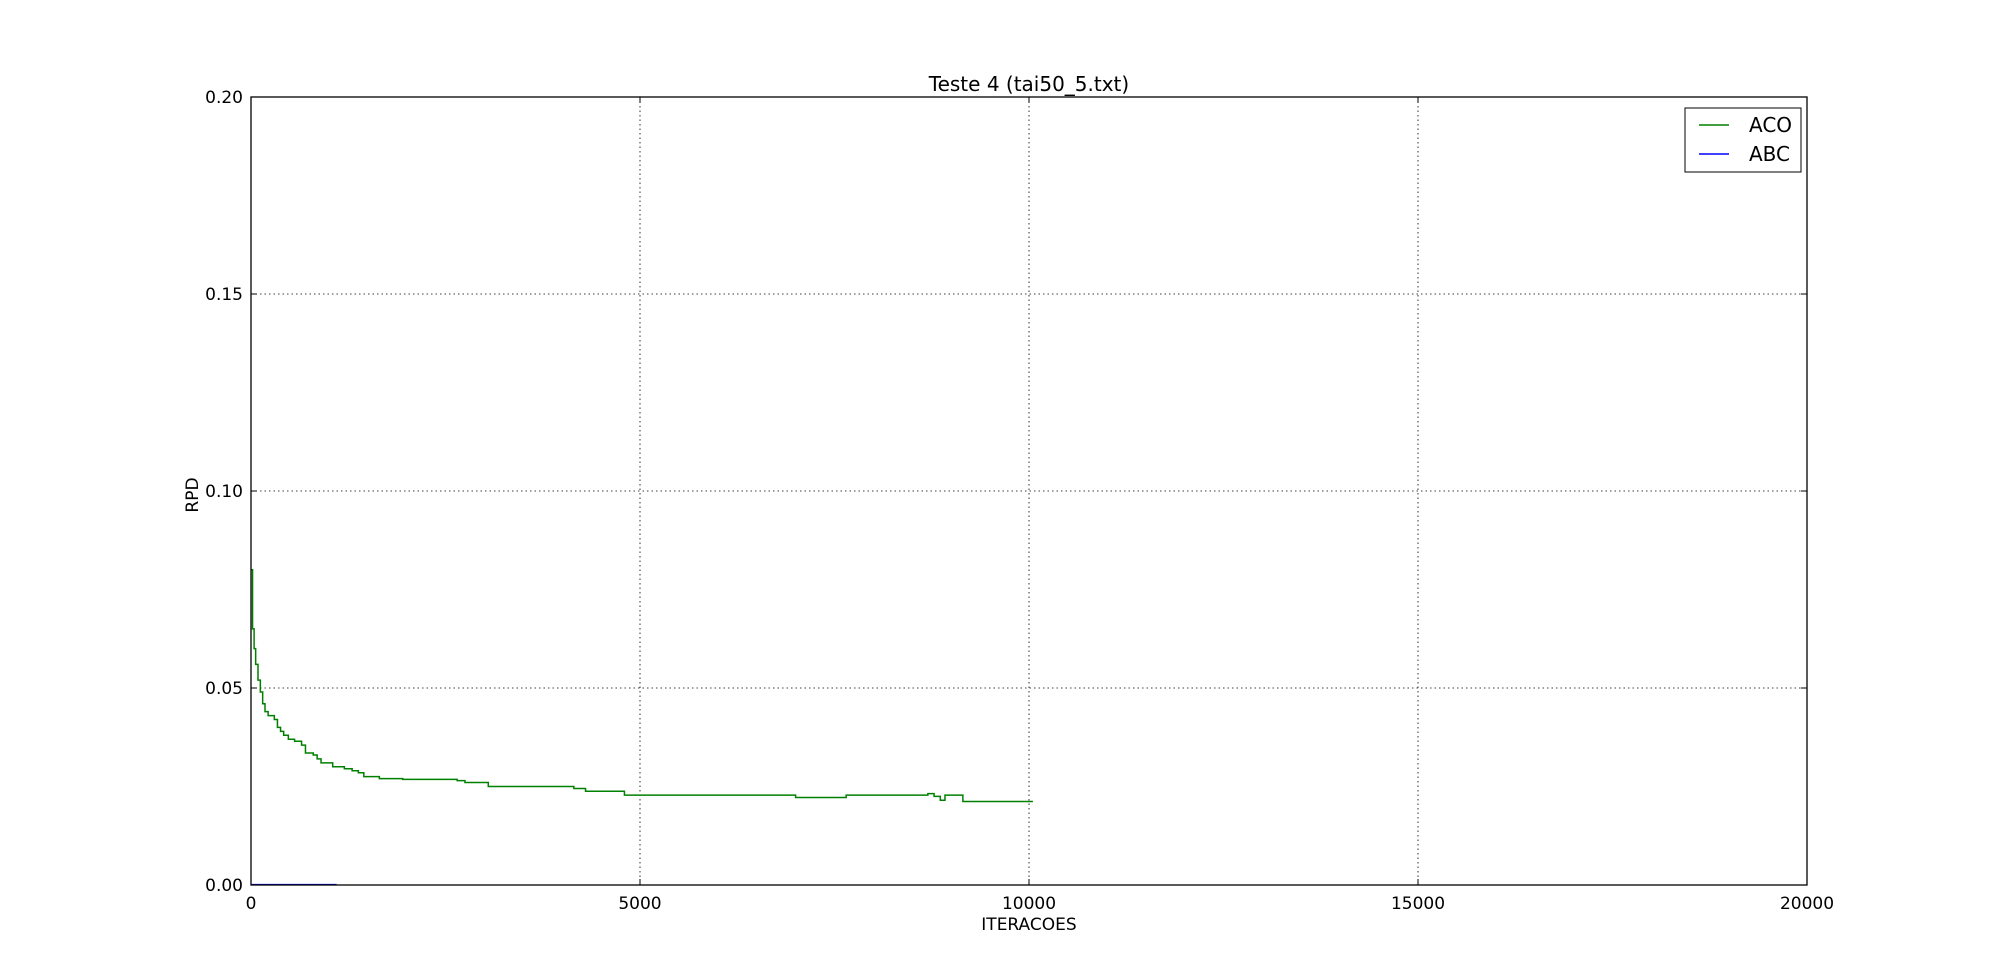 Image resolution: width=2000 pixels, height=978 pixels. Describe the element at coordinates (1028, 925) in the screenshot. I see `x-axis-label: ITERACOES` at that location.